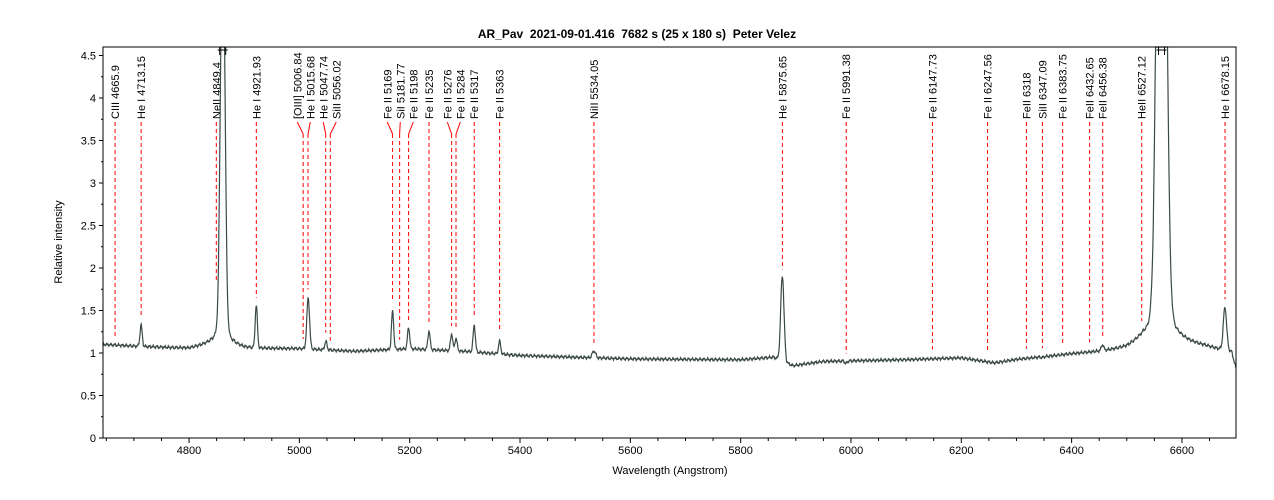 This screenshot has height=500, width=1274. What do you see at coordinates (989, 86) in the screenshot?
I see `line-id-label: Fe II 6247.56` at bounding box center [989, 86].